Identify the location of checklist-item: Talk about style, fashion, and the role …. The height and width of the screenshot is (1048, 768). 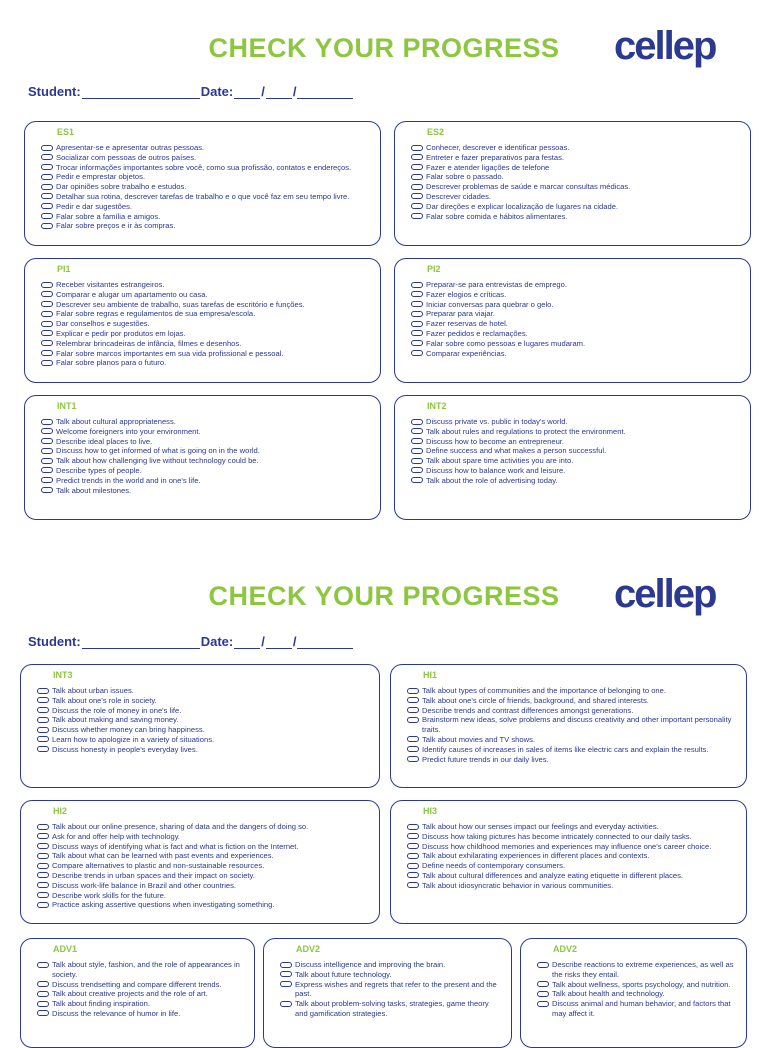
(140, 970).